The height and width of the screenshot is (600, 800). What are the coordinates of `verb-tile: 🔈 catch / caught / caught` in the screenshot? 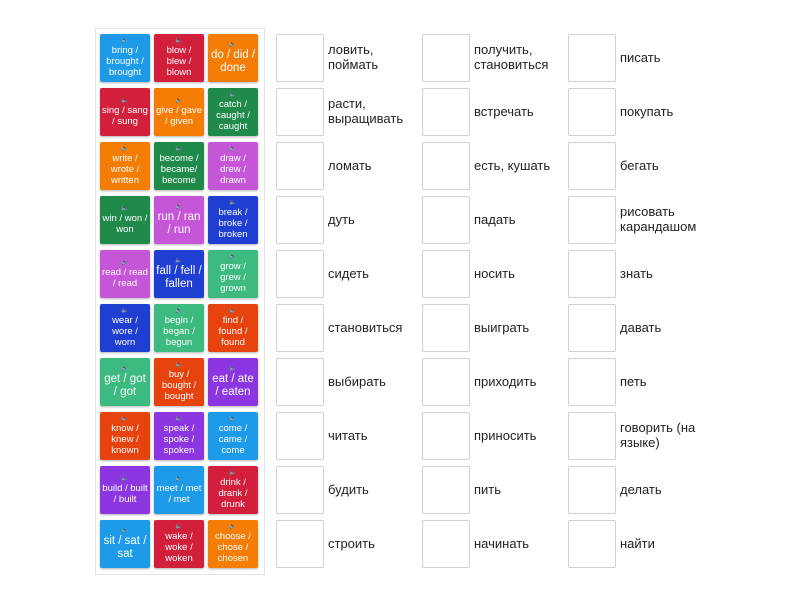 It's located at (233, 112).